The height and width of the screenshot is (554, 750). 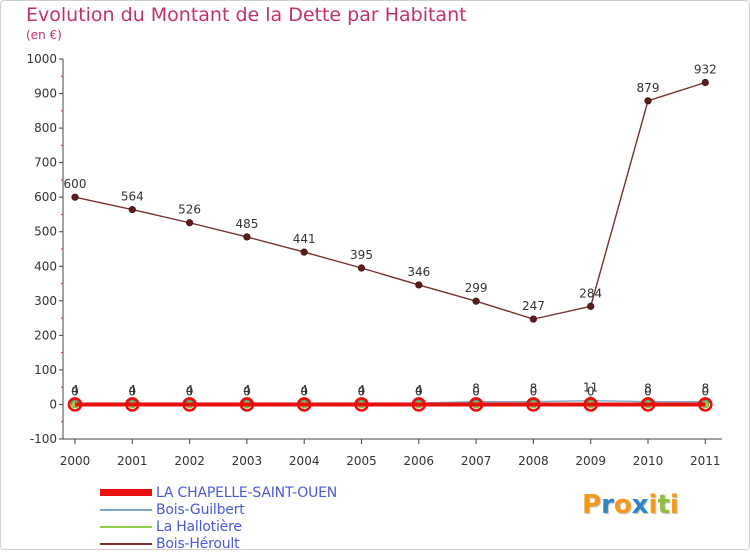 I want to click on legend-label: Bois-Héroult, so click(x=198, y=544).